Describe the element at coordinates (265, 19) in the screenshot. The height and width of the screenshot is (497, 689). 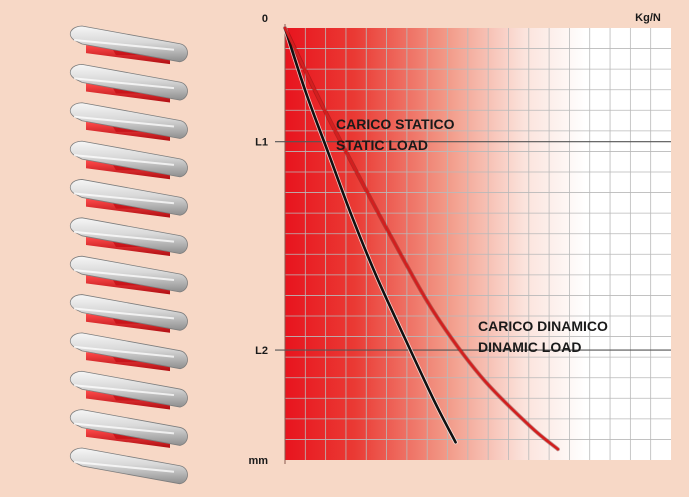
I see `y-tick-label: 0` at that location.